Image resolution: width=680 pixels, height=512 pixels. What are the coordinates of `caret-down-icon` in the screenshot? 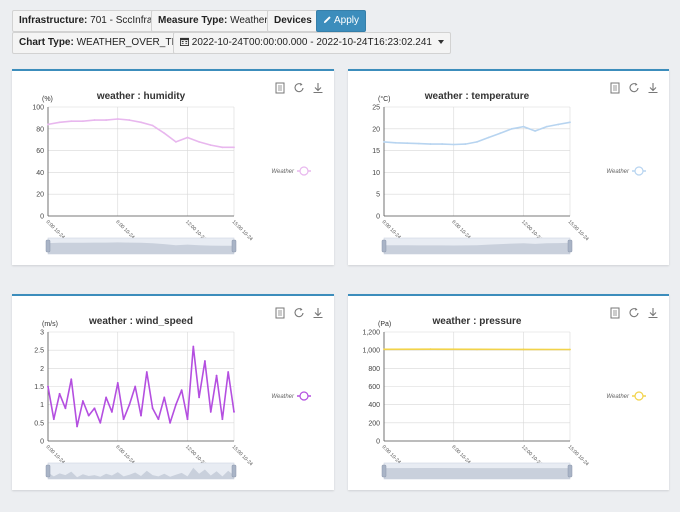 It's located at (440, 42).